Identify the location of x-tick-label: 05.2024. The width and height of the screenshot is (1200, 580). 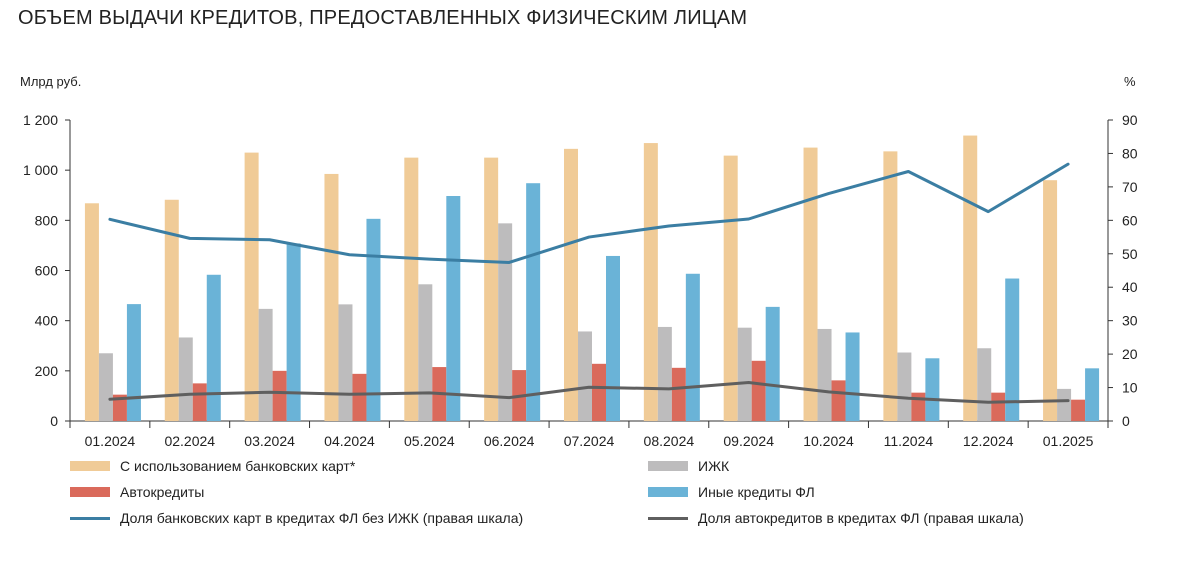
(429, 441).